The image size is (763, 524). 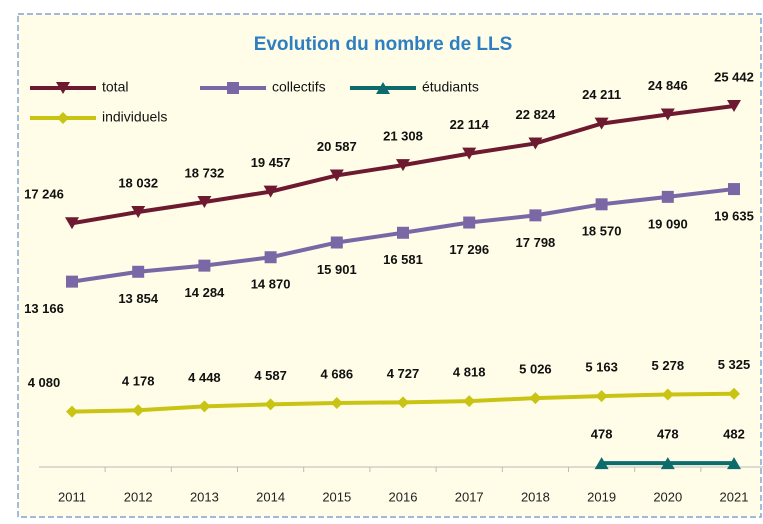 I want to click on data-label: 19 635, so click(x=734, y=216).